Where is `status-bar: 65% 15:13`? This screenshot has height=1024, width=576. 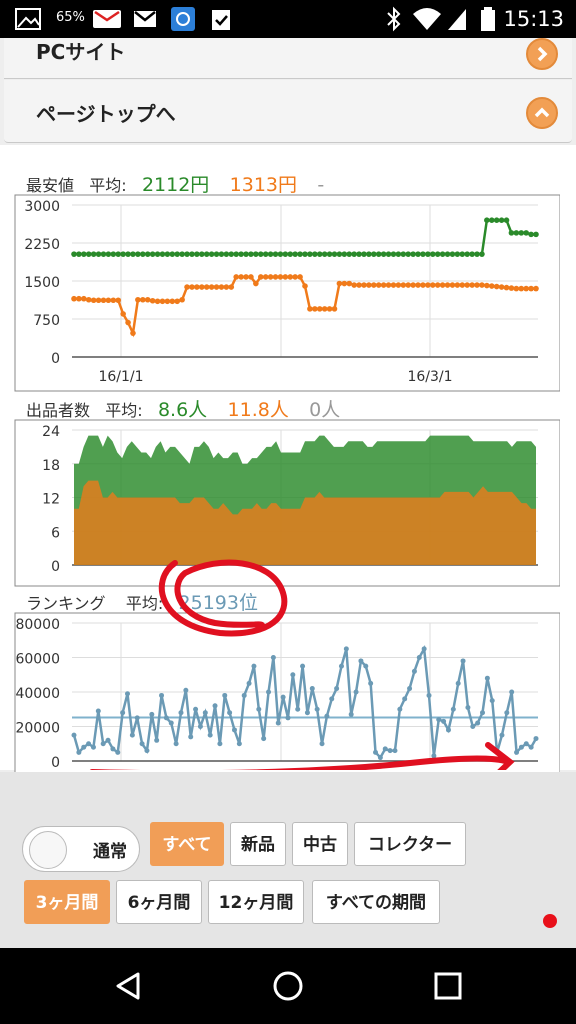
status-bar: 65% 15:13 is located at coordinates (288, 19).